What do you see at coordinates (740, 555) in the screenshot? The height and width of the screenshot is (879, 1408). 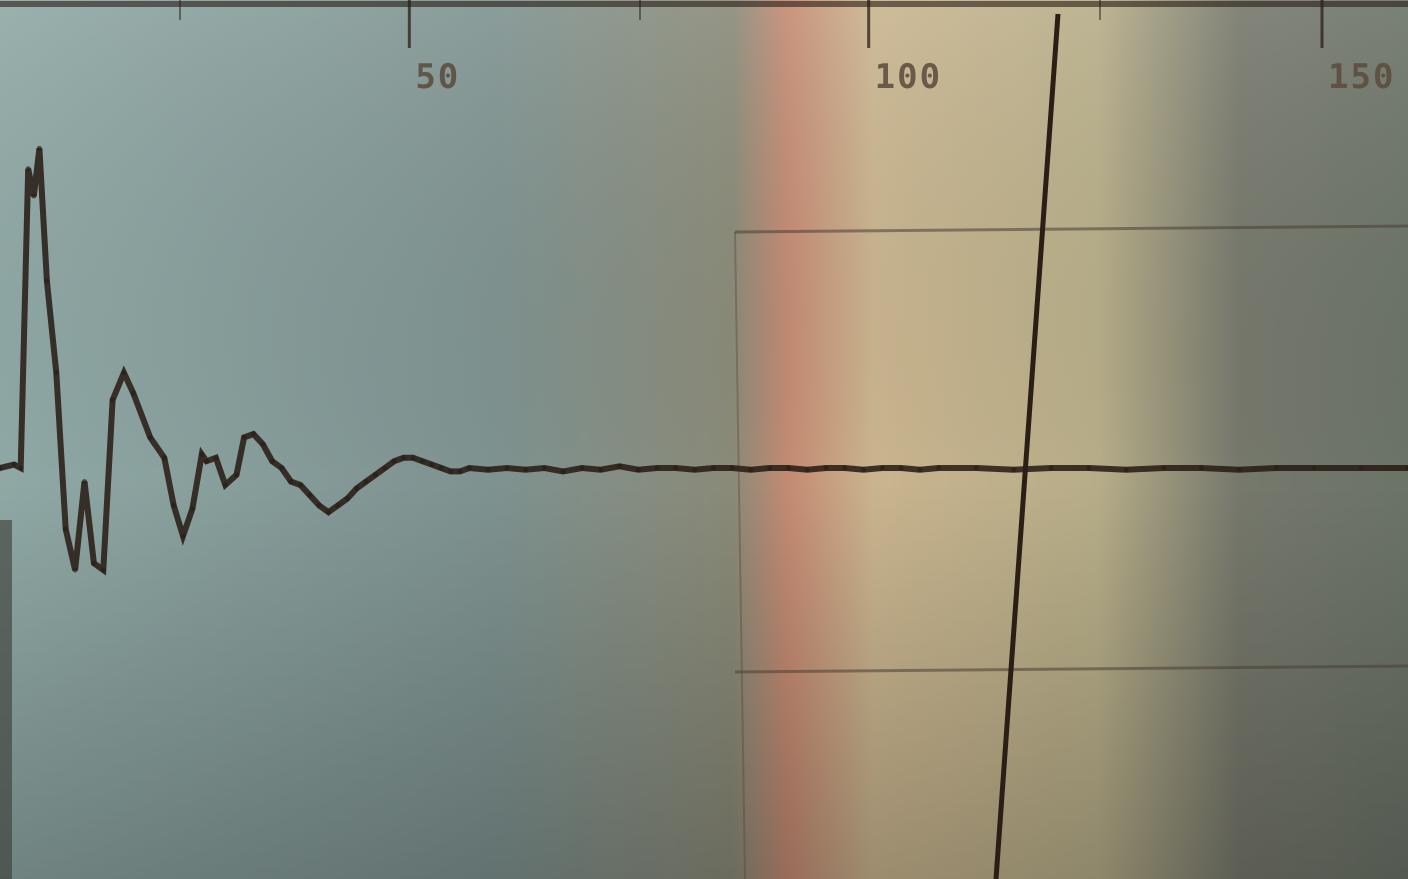 I see `vertical-gridline-left` at bounding box center [740, 555].